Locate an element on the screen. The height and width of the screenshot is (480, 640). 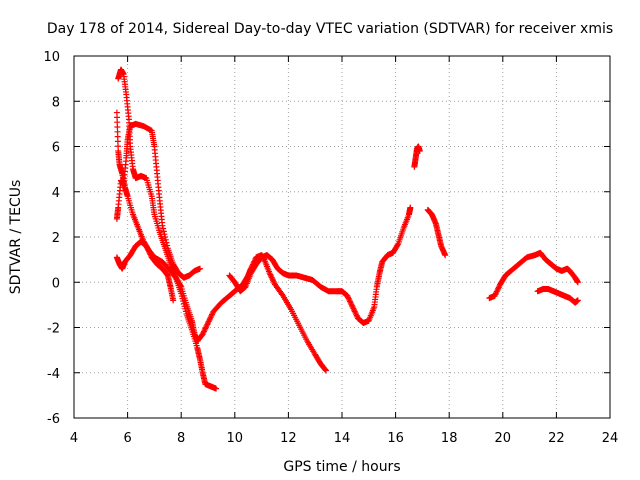
x-tick-label: 24 is located at coordinates (610, 438).